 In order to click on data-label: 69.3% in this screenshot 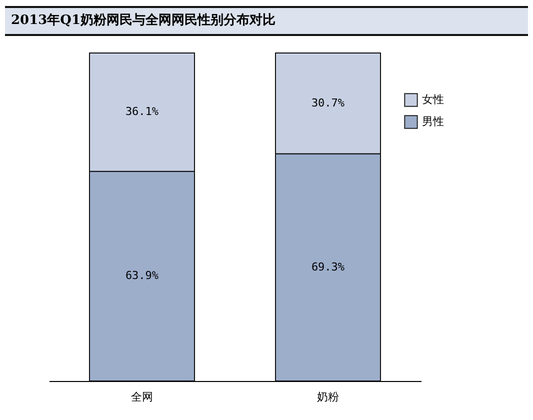, I will do `click(328, 267)`.